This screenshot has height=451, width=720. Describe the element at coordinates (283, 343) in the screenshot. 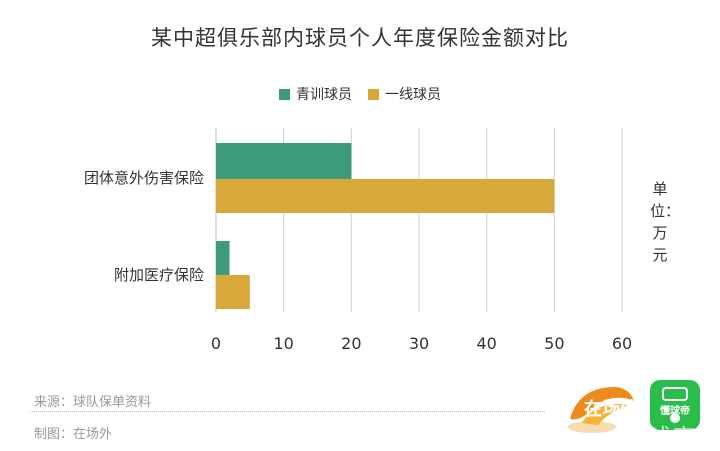

I see `x-tick-label-10: 10` at that location.